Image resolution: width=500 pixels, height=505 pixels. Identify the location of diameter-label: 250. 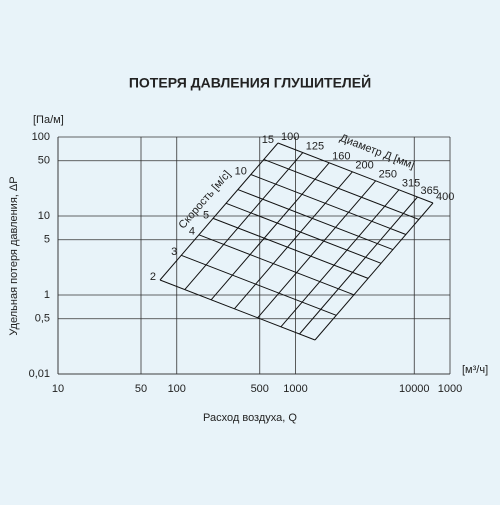
(388, 175).